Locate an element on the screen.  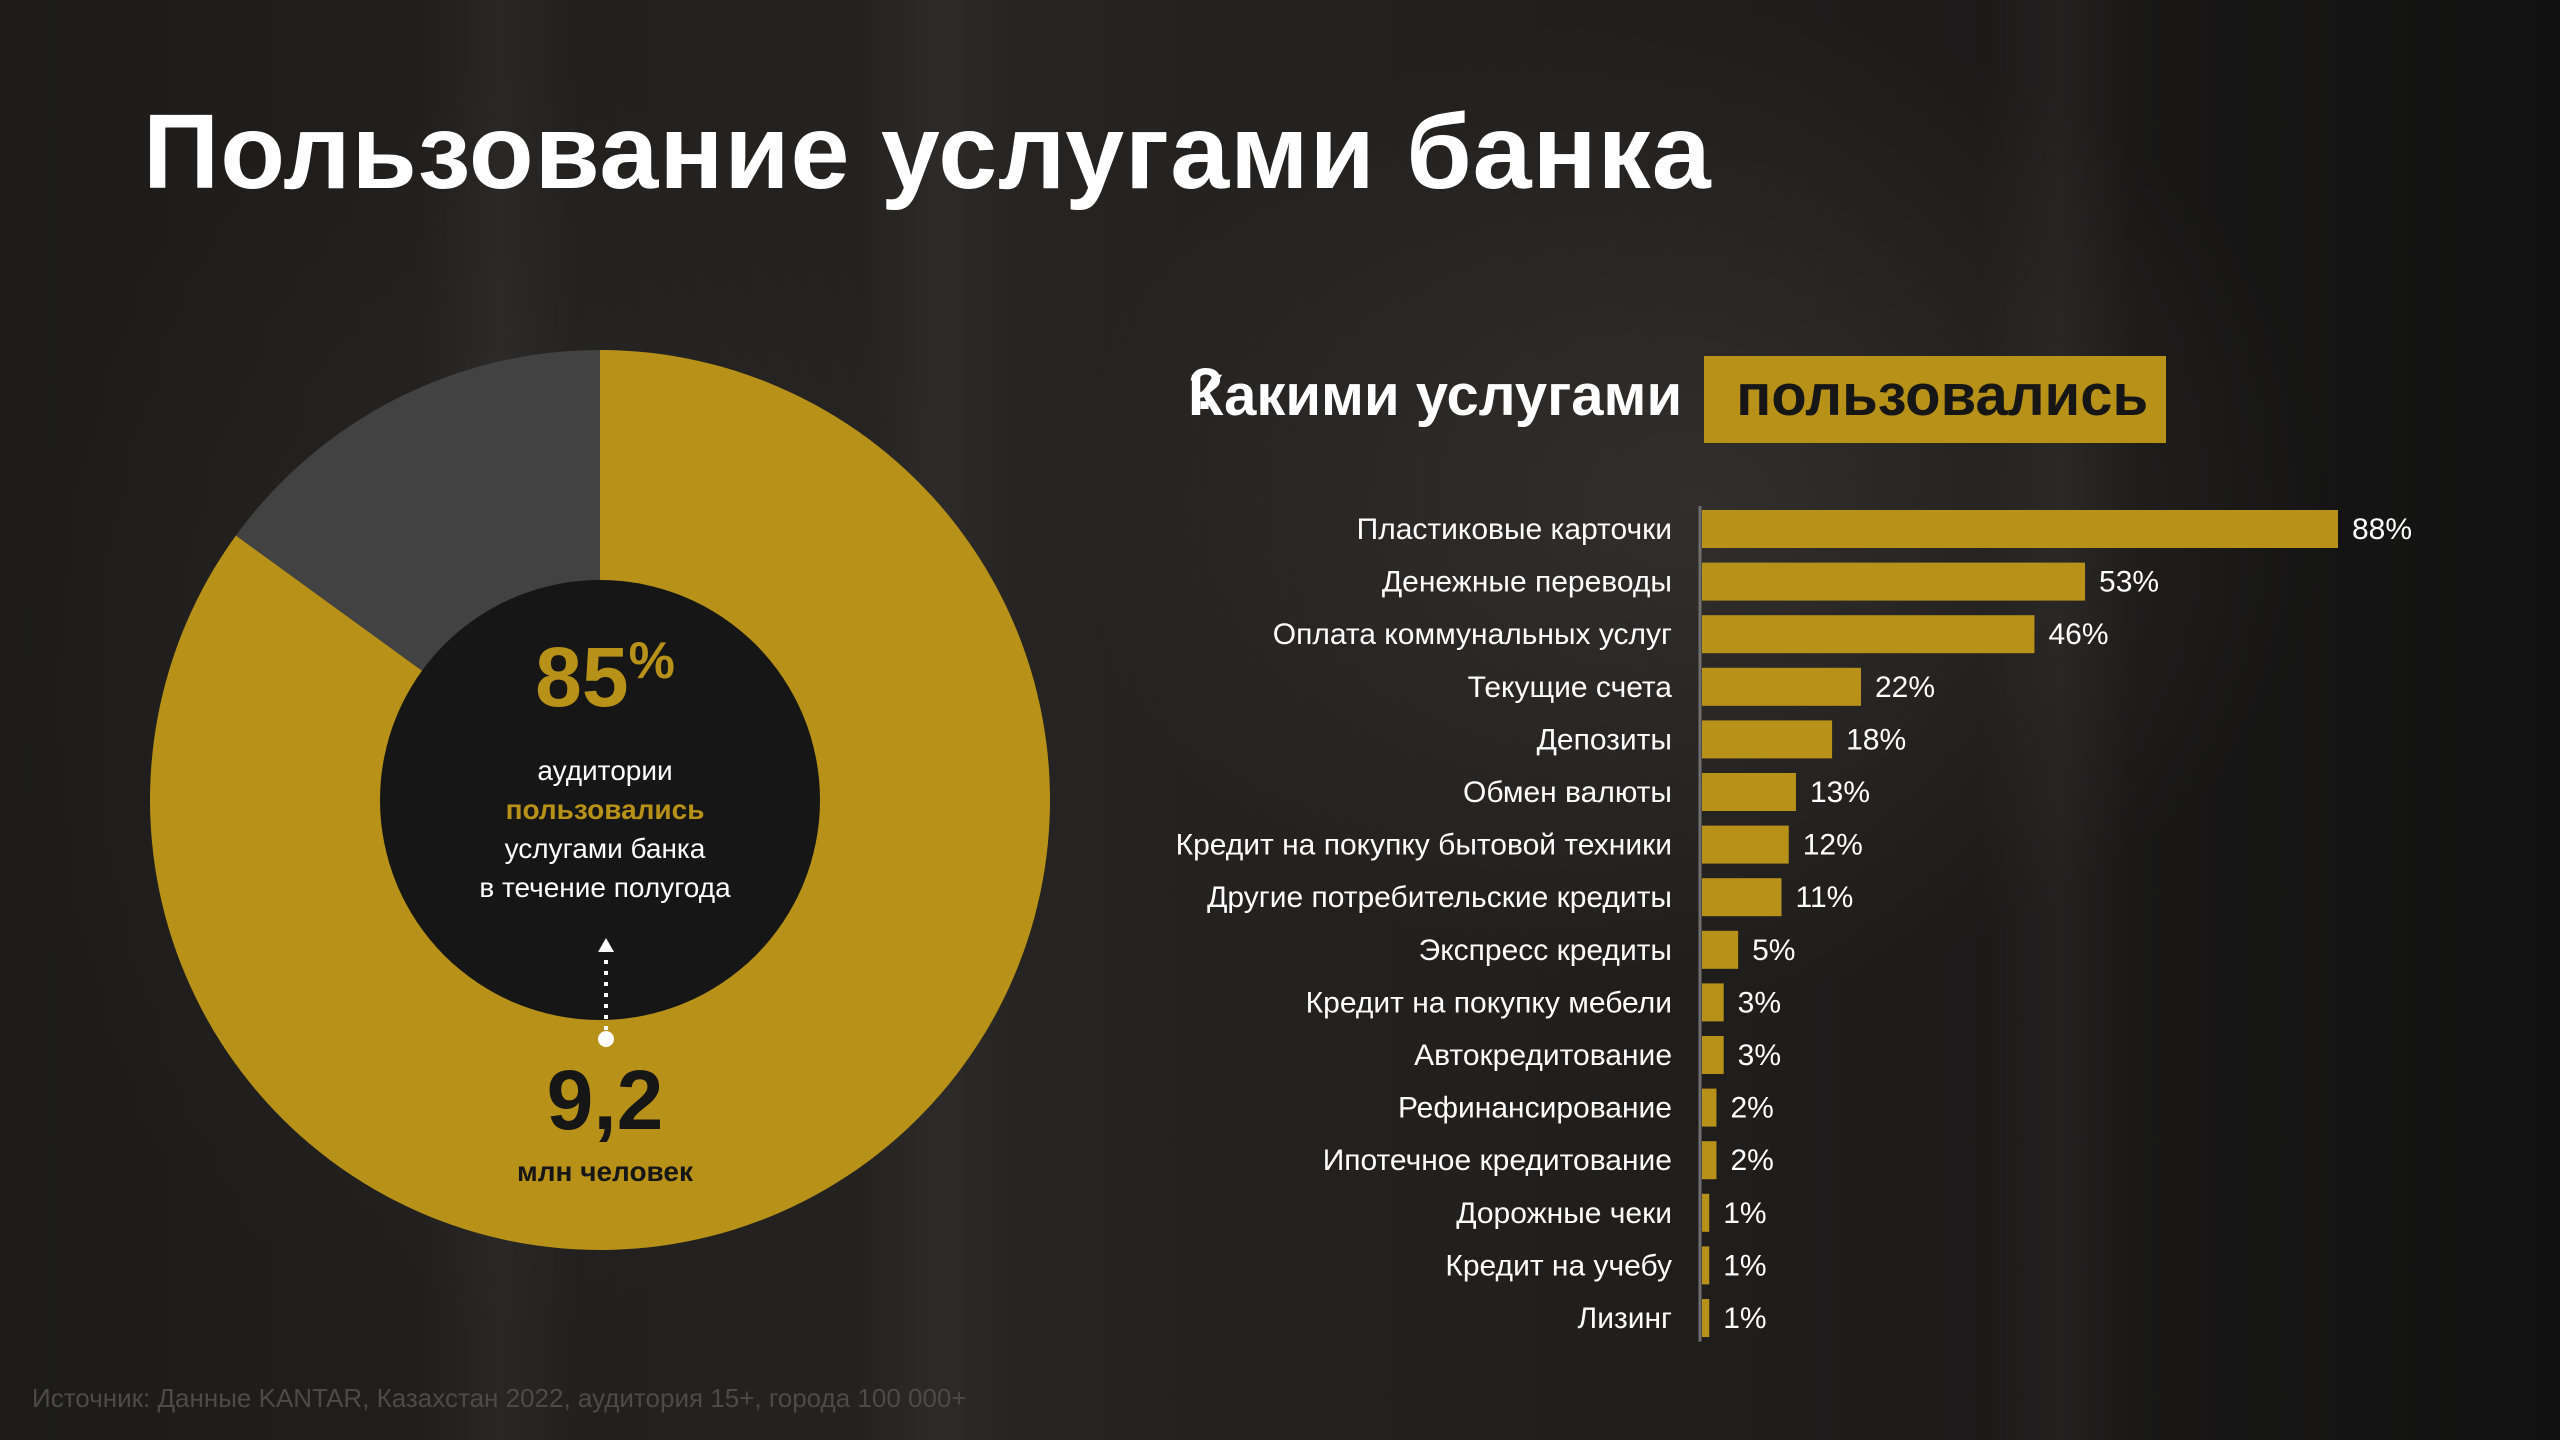
bar-category-label: Кредит на покупку мебели is located at coordinates (1489, 1002).